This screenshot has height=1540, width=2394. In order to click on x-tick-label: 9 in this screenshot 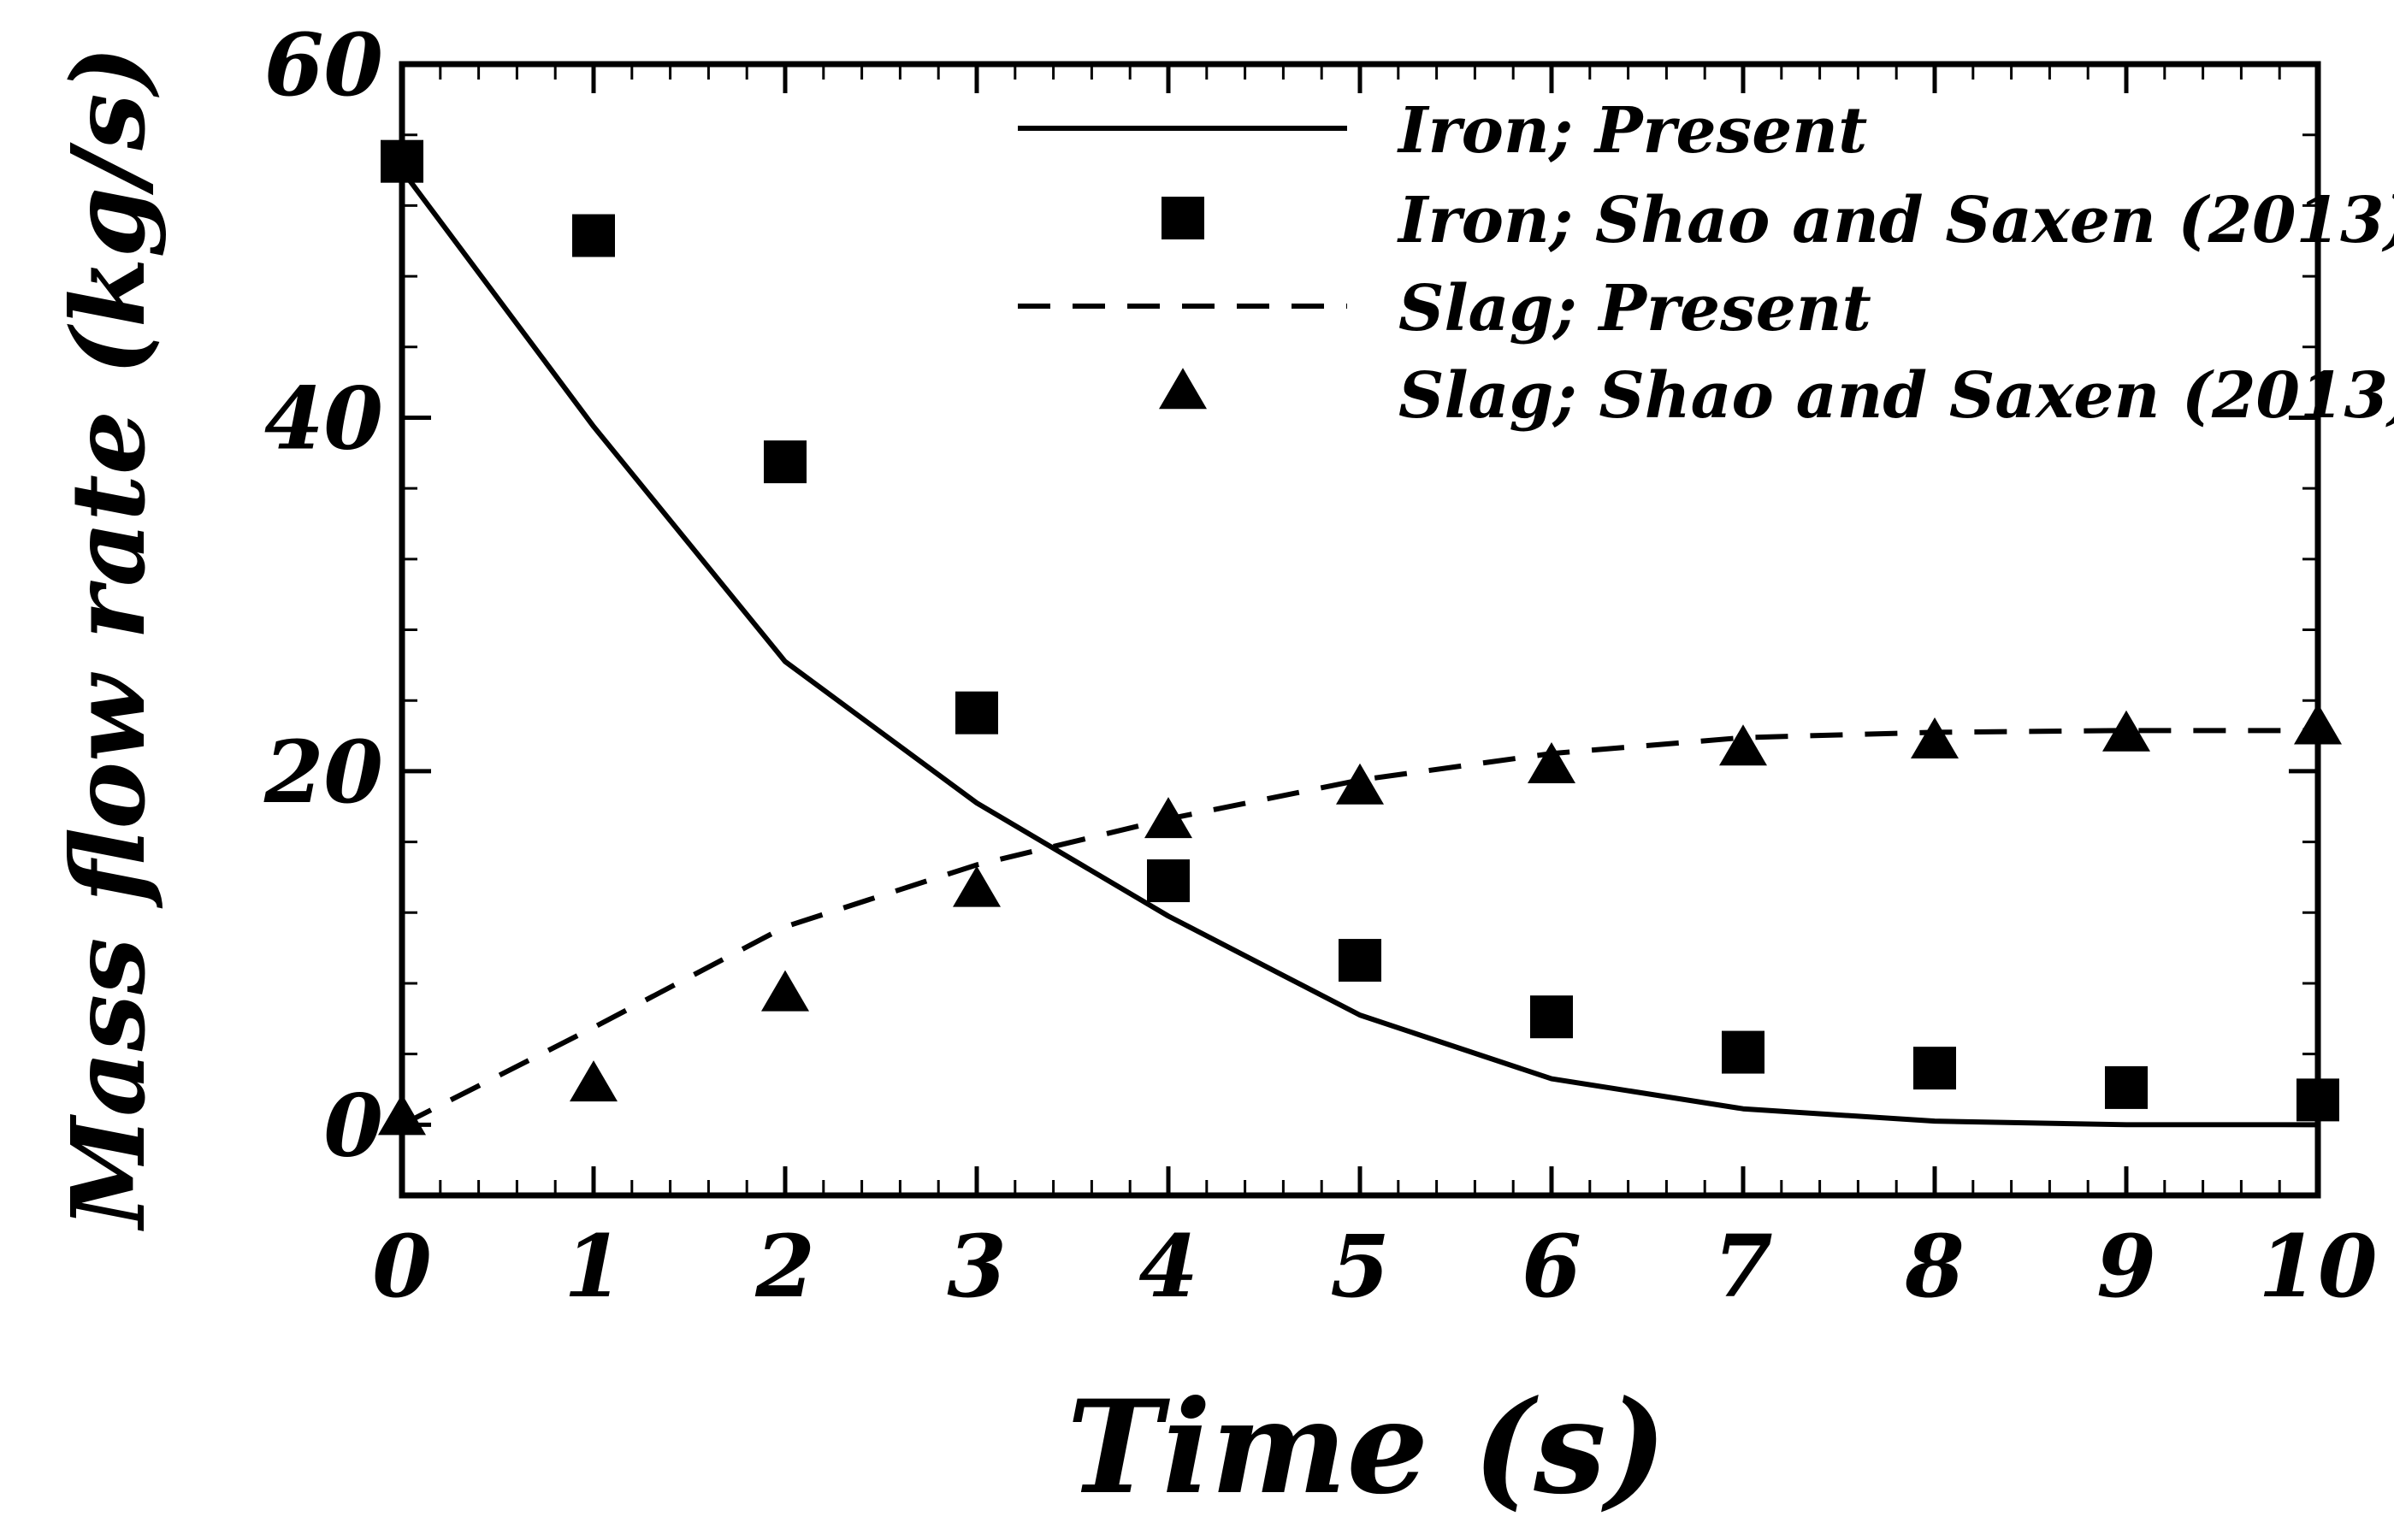, I will do `click(2126, 1267)`.